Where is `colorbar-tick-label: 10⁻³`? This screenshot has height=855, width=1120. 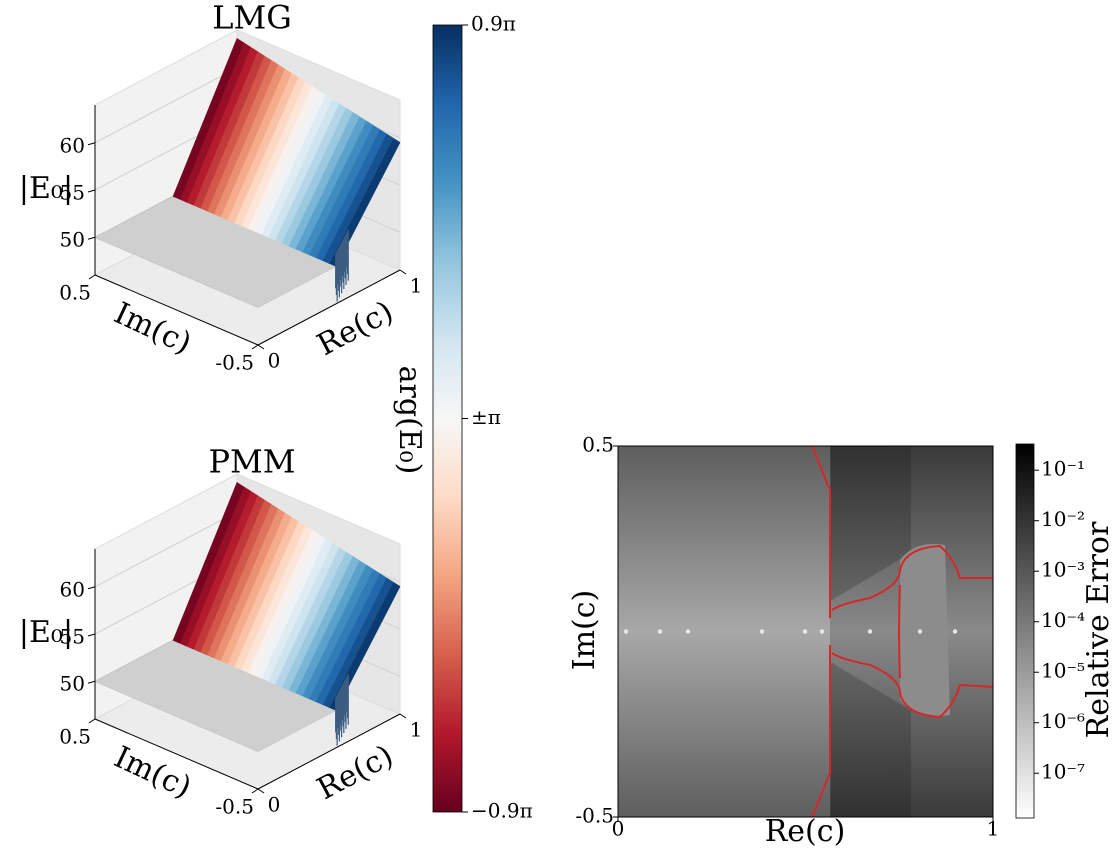
colorbar-tick-label: 10⁻³ is located at coordinates (1063, 570).